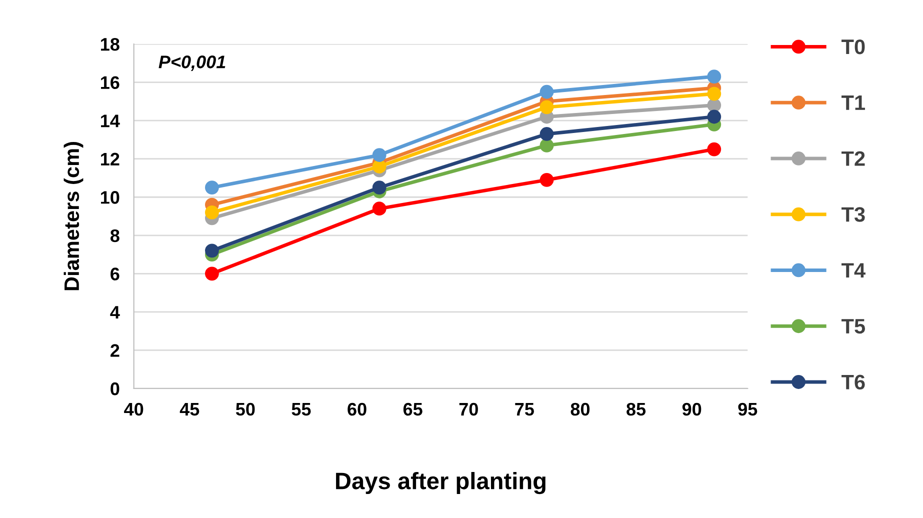 Image resolution: width=923 pixels, height=518 pixels. Describe the element at coordinates (115, 389) in the screenshot. I see `y-tick-label: 0` at that location.